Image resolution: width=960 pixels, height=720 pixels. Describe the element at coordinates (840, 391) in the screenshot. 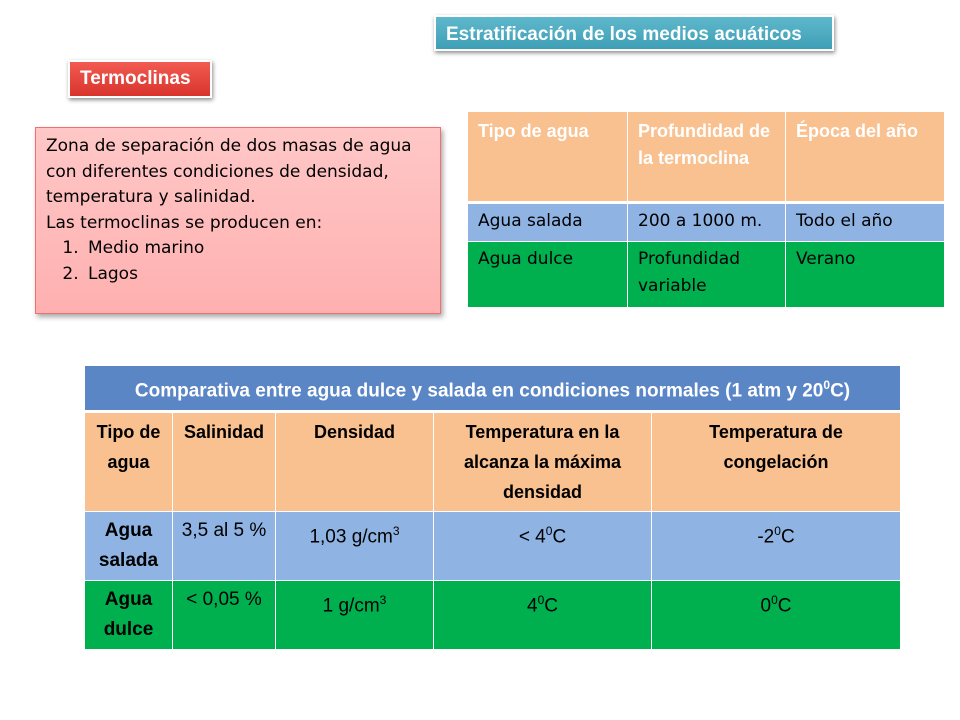

I see `comparison-title-end: C)` at that location.